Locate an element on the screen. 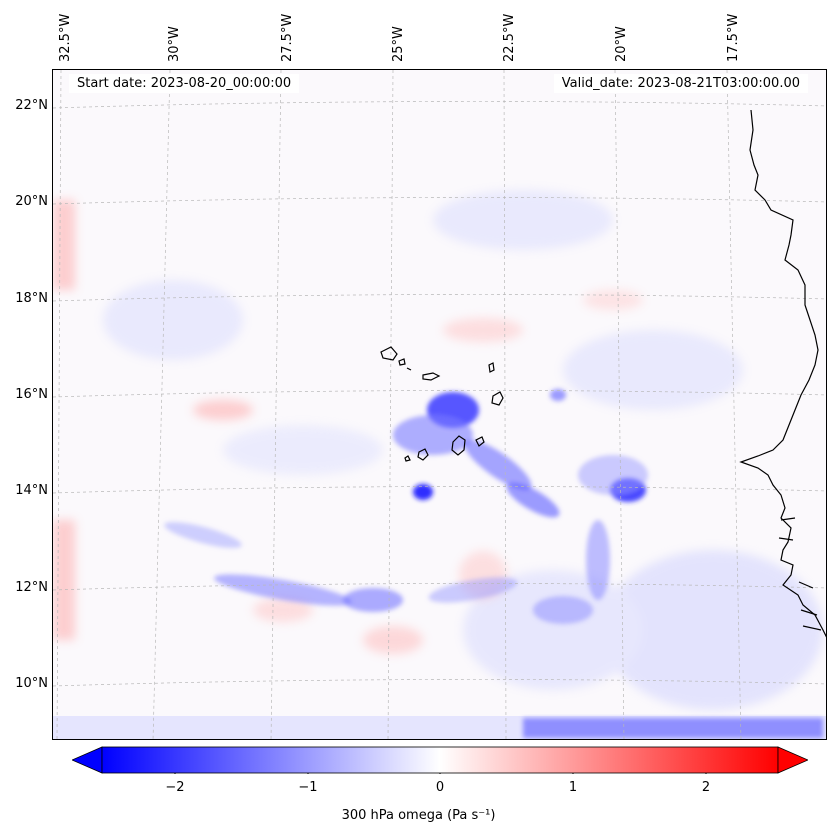  colorbar-tick-minus-2: −2 is located at coordinates (175, 787).